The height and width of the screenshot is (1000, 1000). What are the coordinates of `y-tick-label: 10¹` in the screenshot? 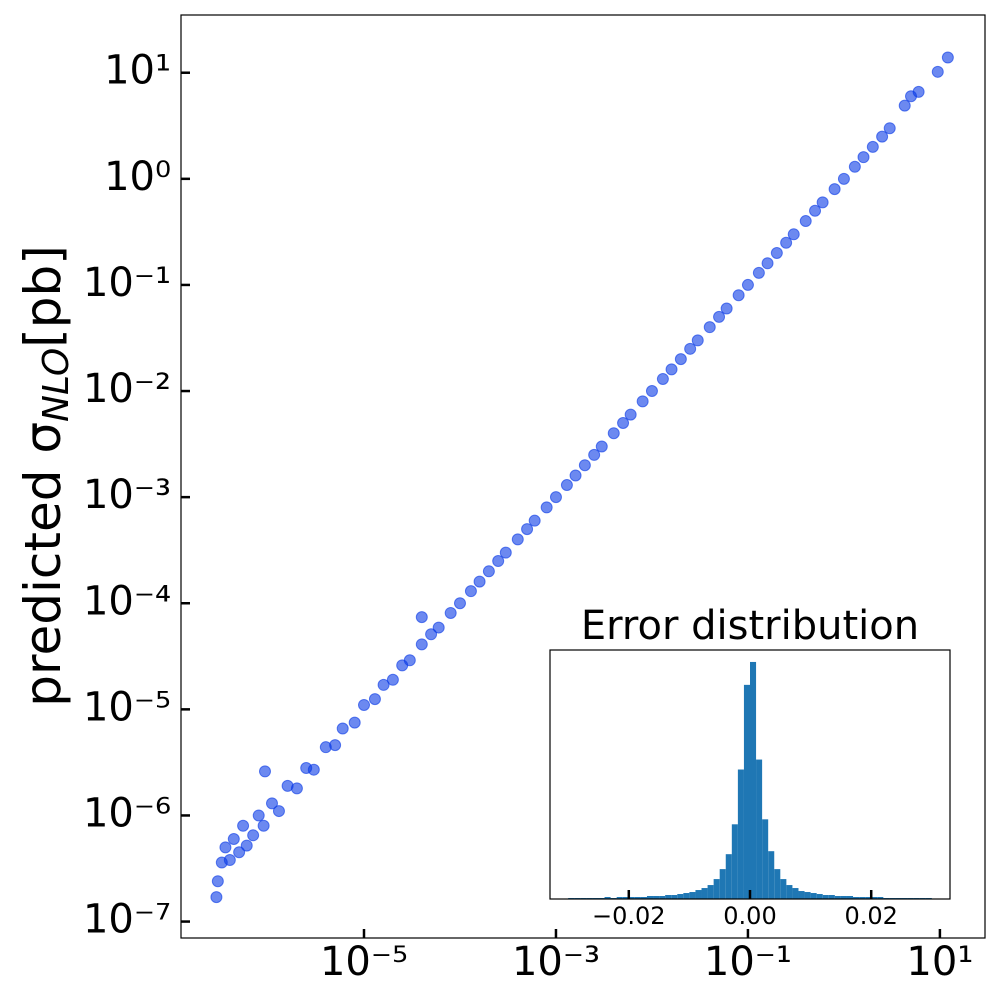 It's located at (137, 71).